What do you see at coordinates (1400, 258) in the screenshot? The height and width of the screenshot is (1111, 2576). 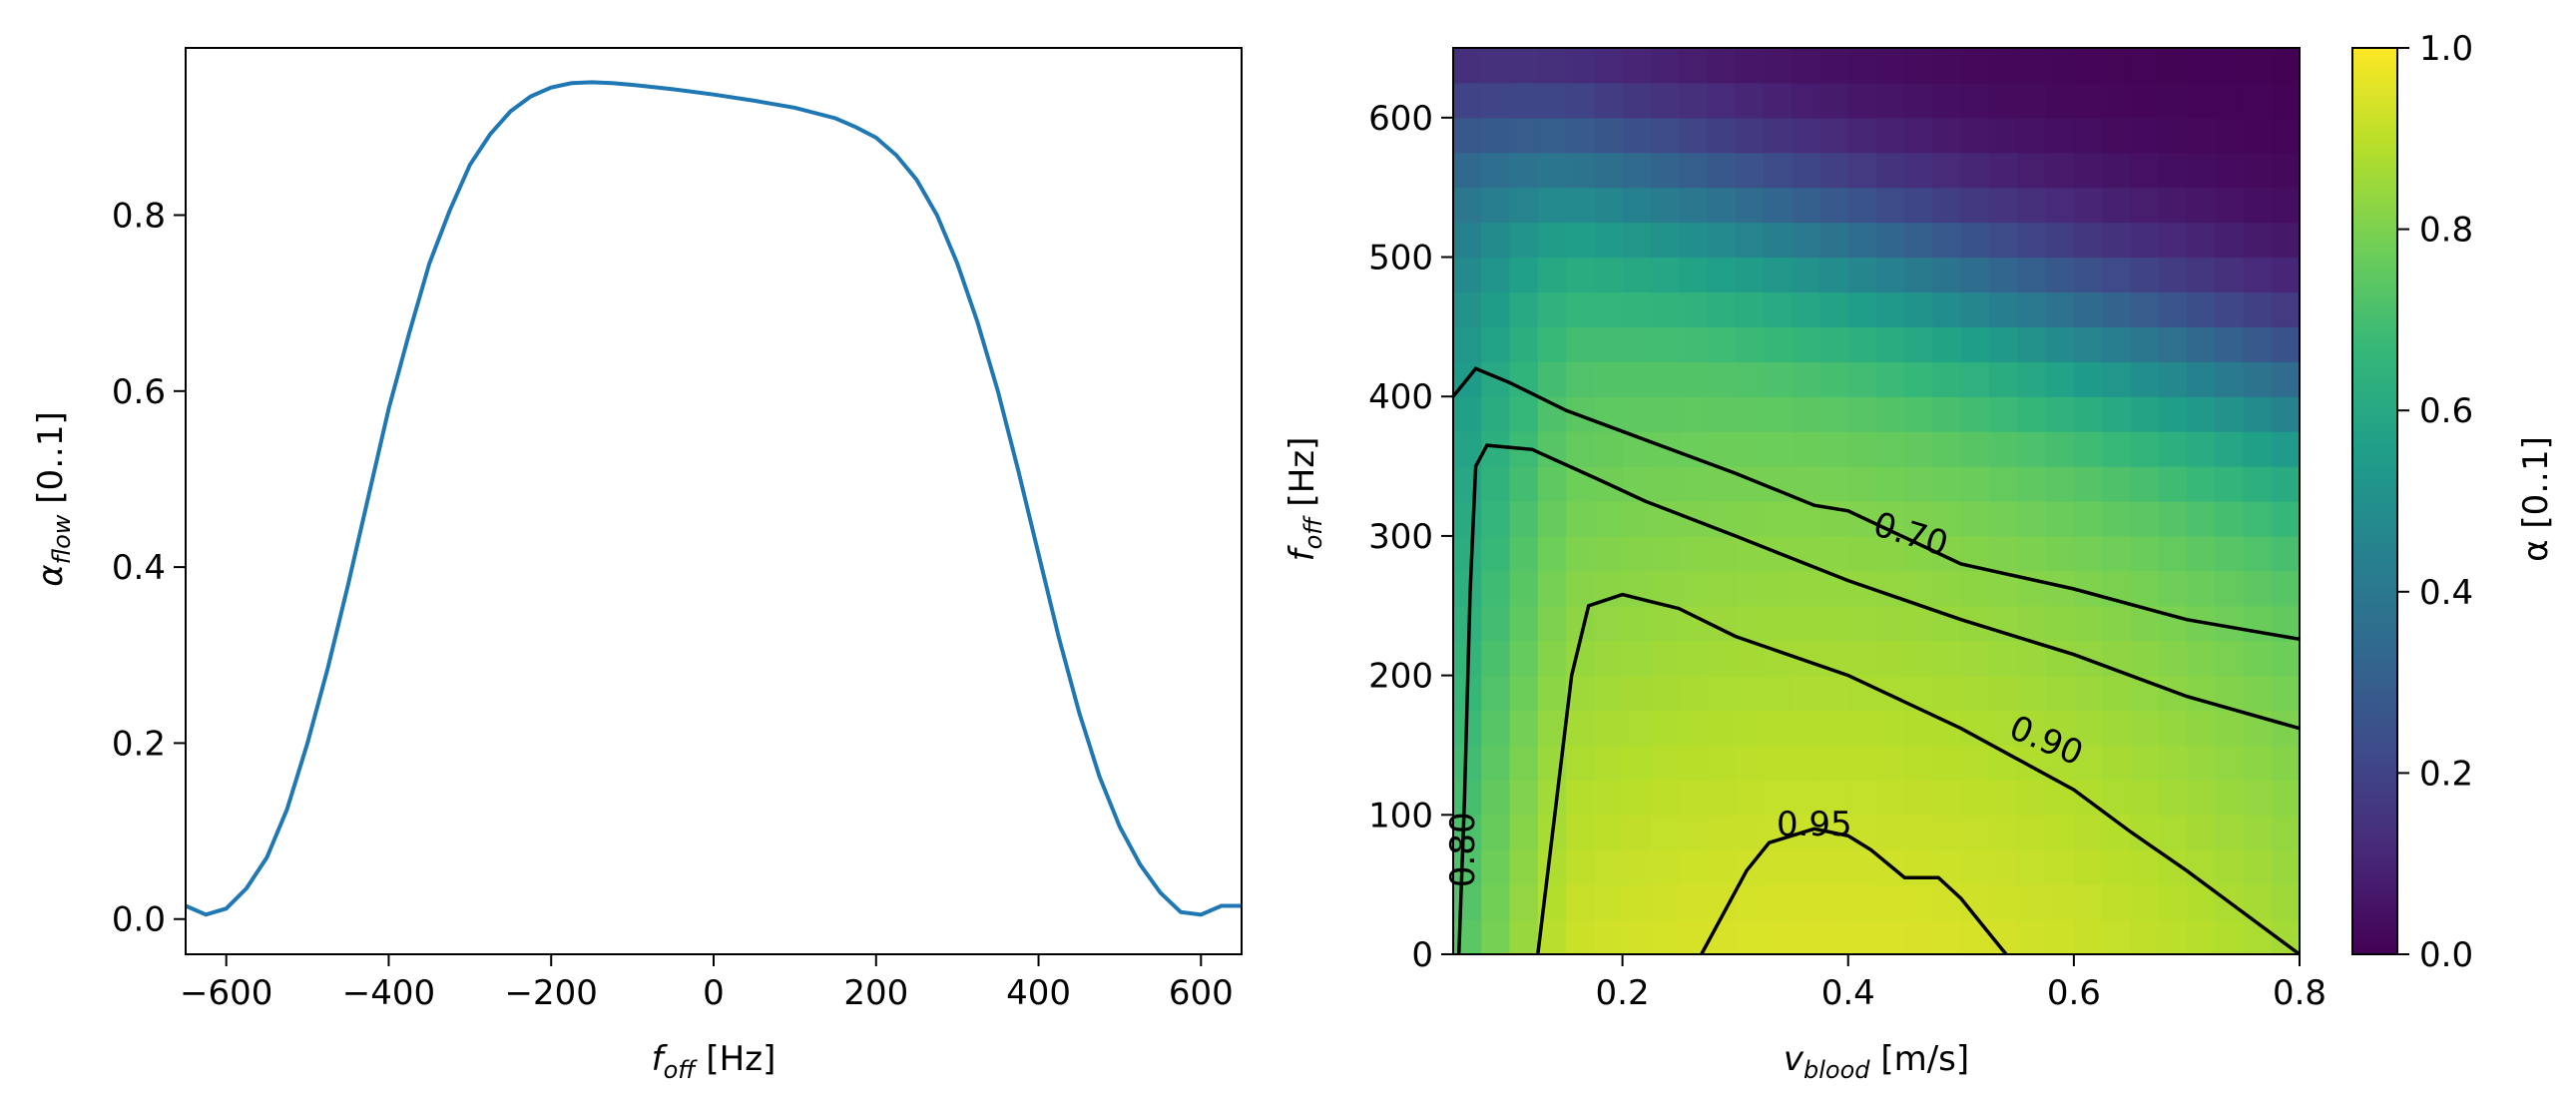 I see `y-tick-label: 500` at bounding box center [1400, 258].